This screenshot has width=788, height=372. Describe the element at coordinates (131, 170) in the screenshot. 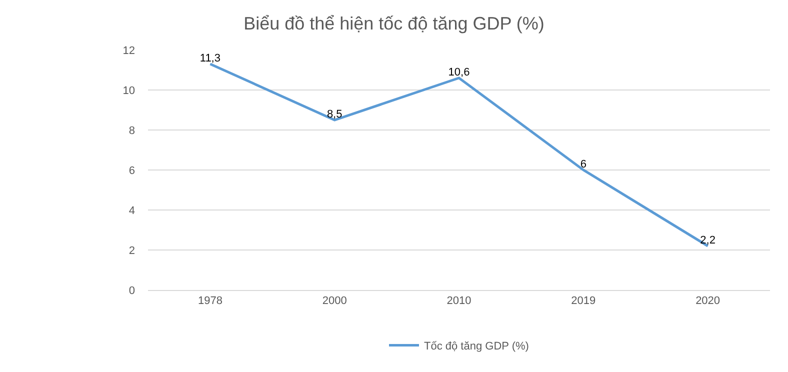

I see `y-tick-label: 6` at that location.